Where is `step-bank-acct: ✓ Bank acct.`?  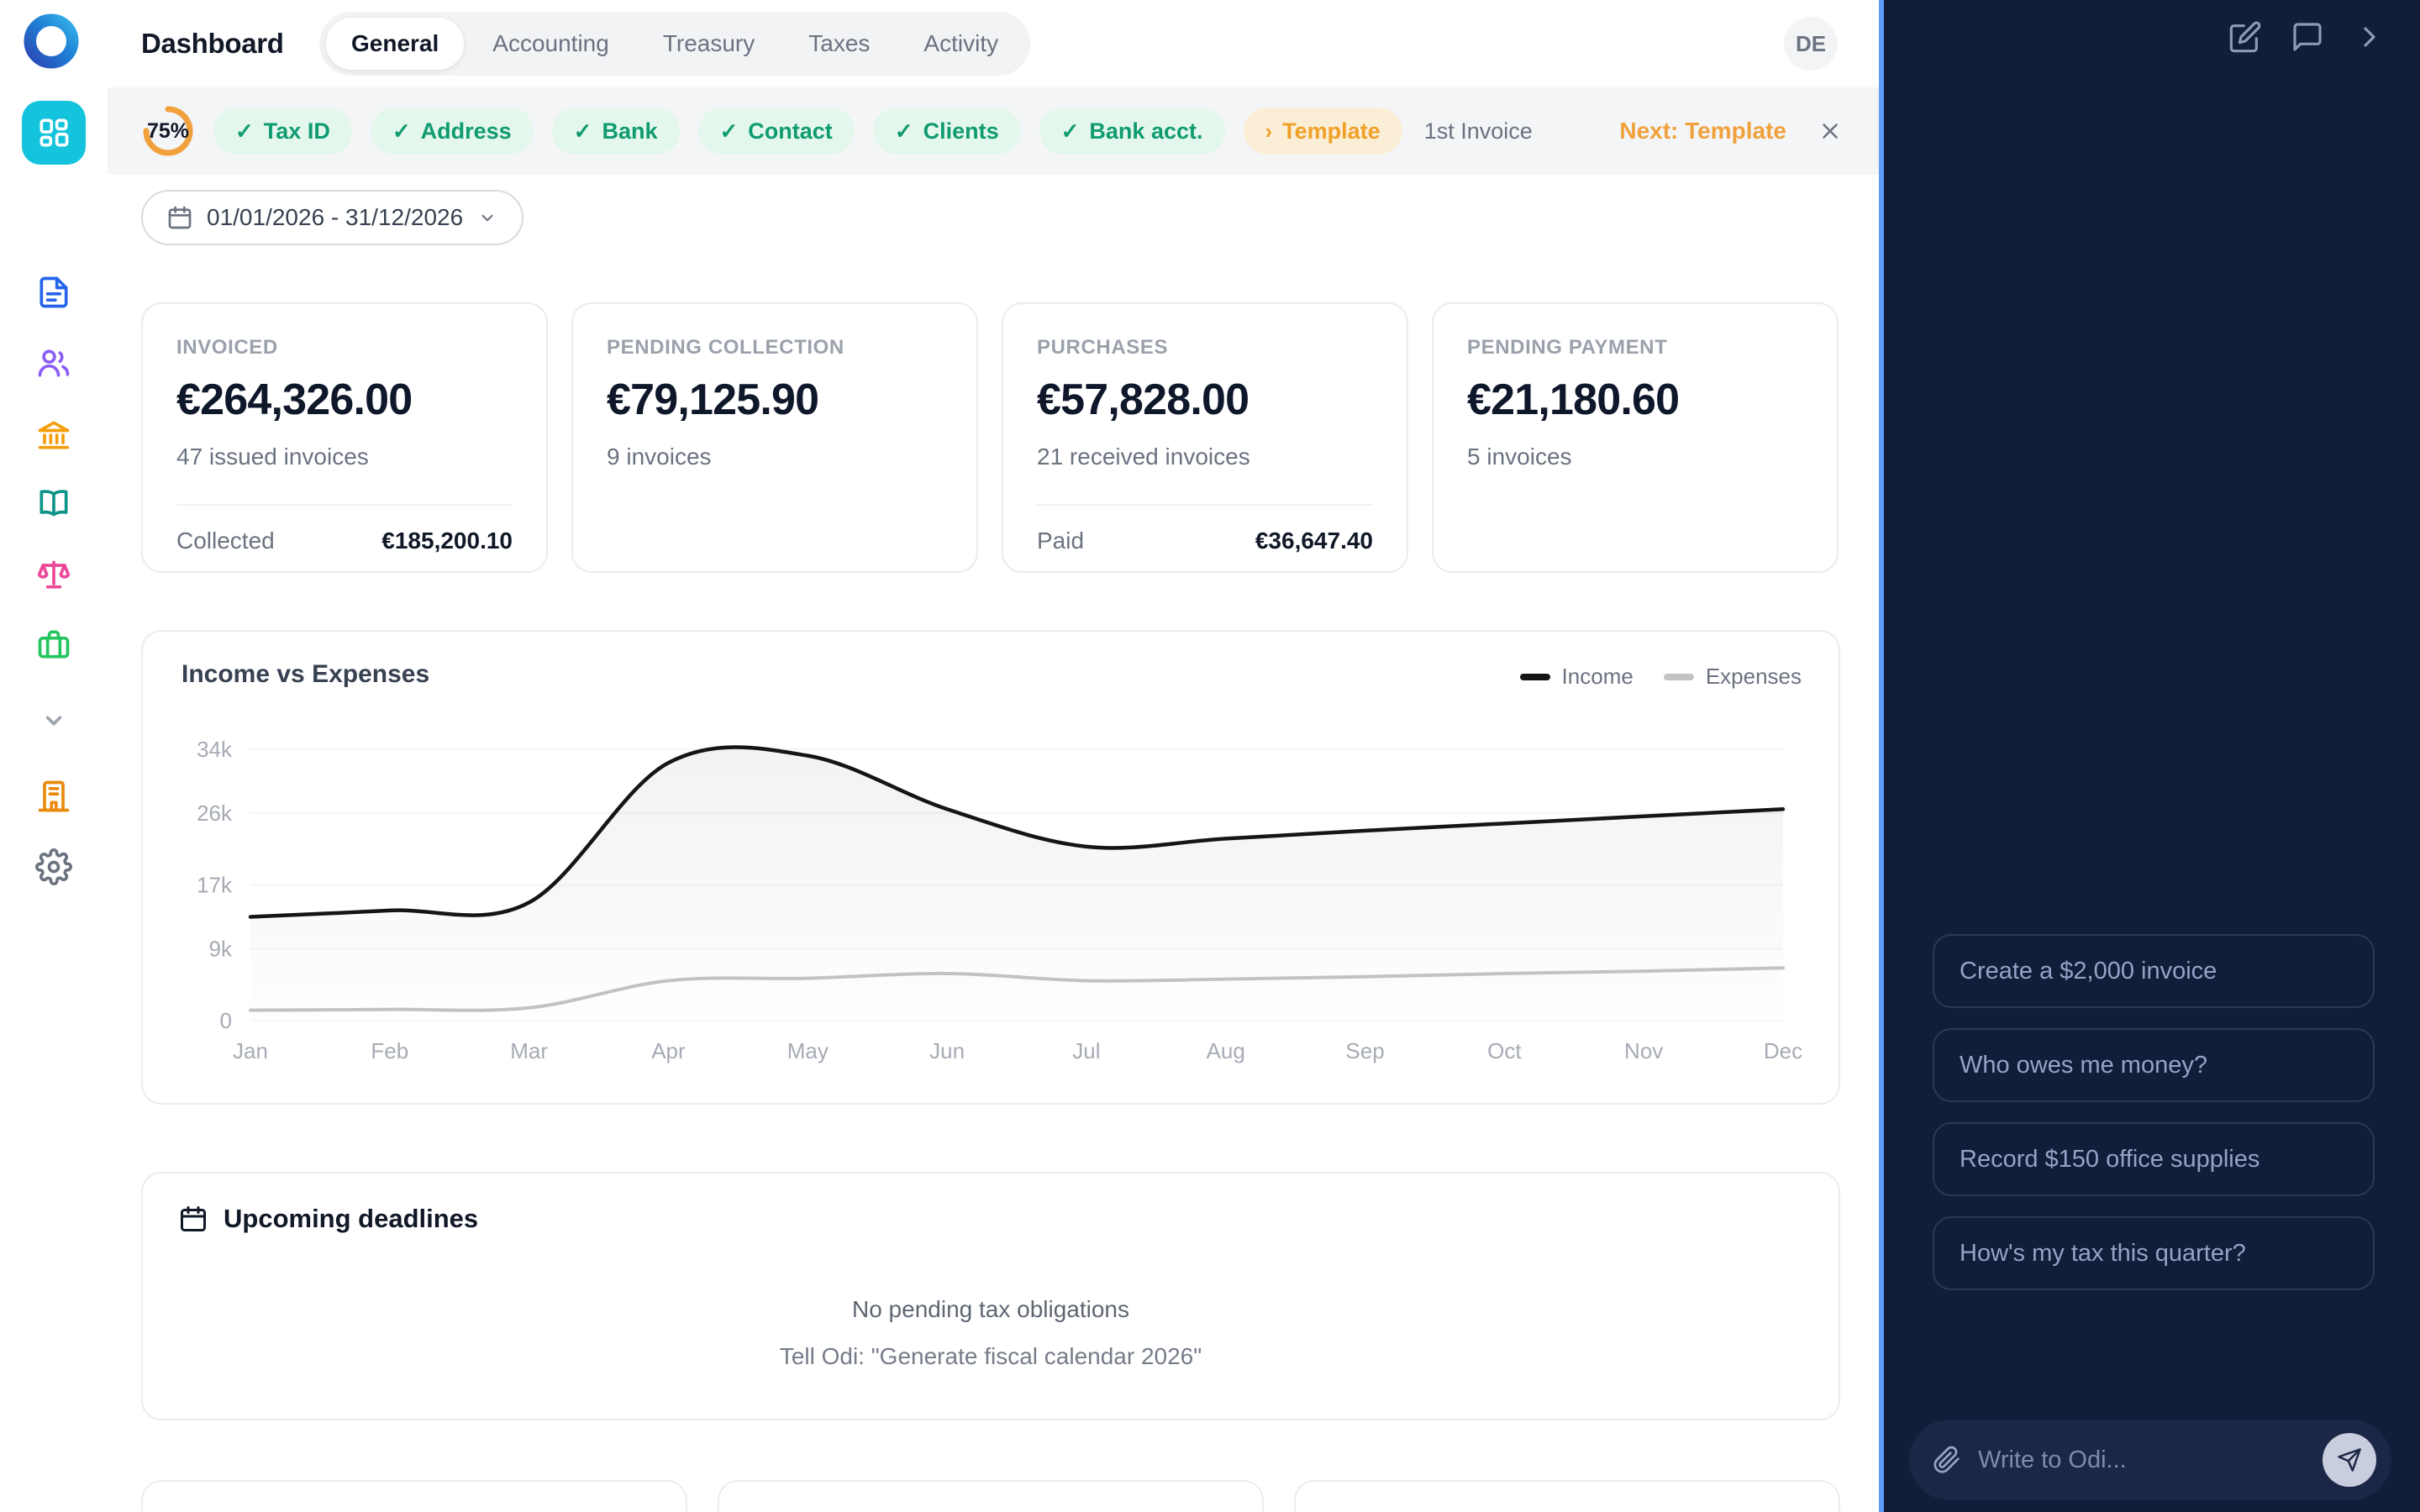
step-bank-acct: ✓ Bank acct. is located at coordinates (1132, 131).